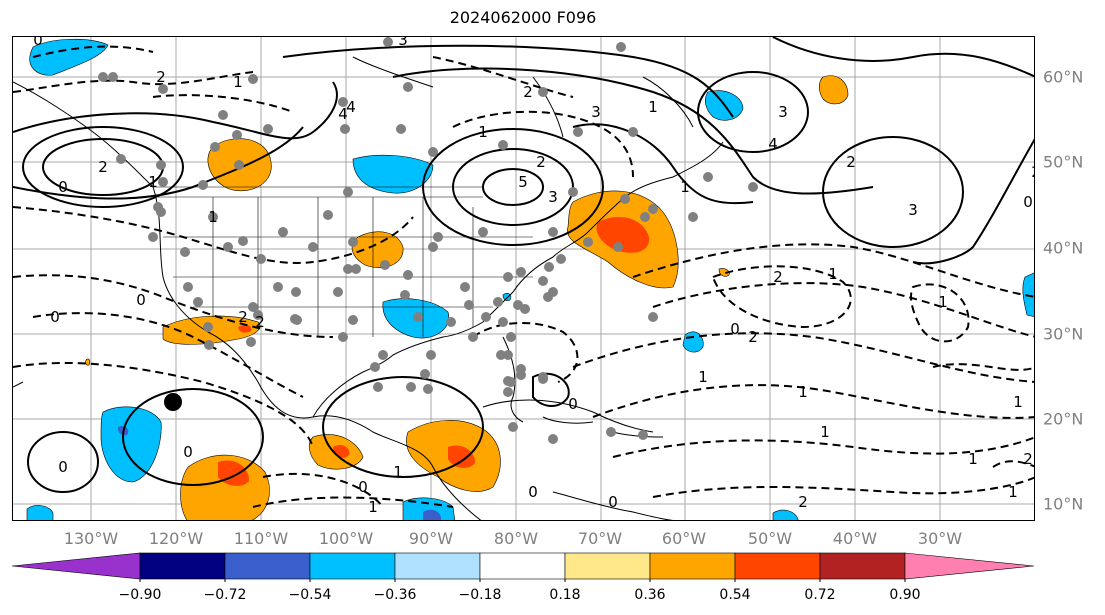 This screenshot has width=1105, height=615. What do you see at coordinates (1063, 419) in the screenshot?
I see `lat-label: 20°N` at bounding box center [1063, 419].